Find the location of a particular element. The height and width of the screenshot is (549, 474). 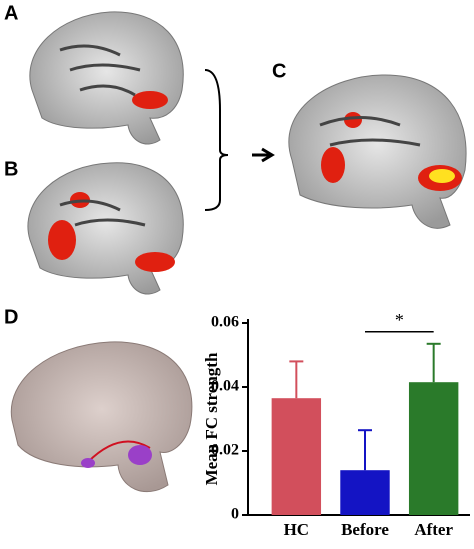

y-tick-label: 0.04 is located at coordinates (225, 386).